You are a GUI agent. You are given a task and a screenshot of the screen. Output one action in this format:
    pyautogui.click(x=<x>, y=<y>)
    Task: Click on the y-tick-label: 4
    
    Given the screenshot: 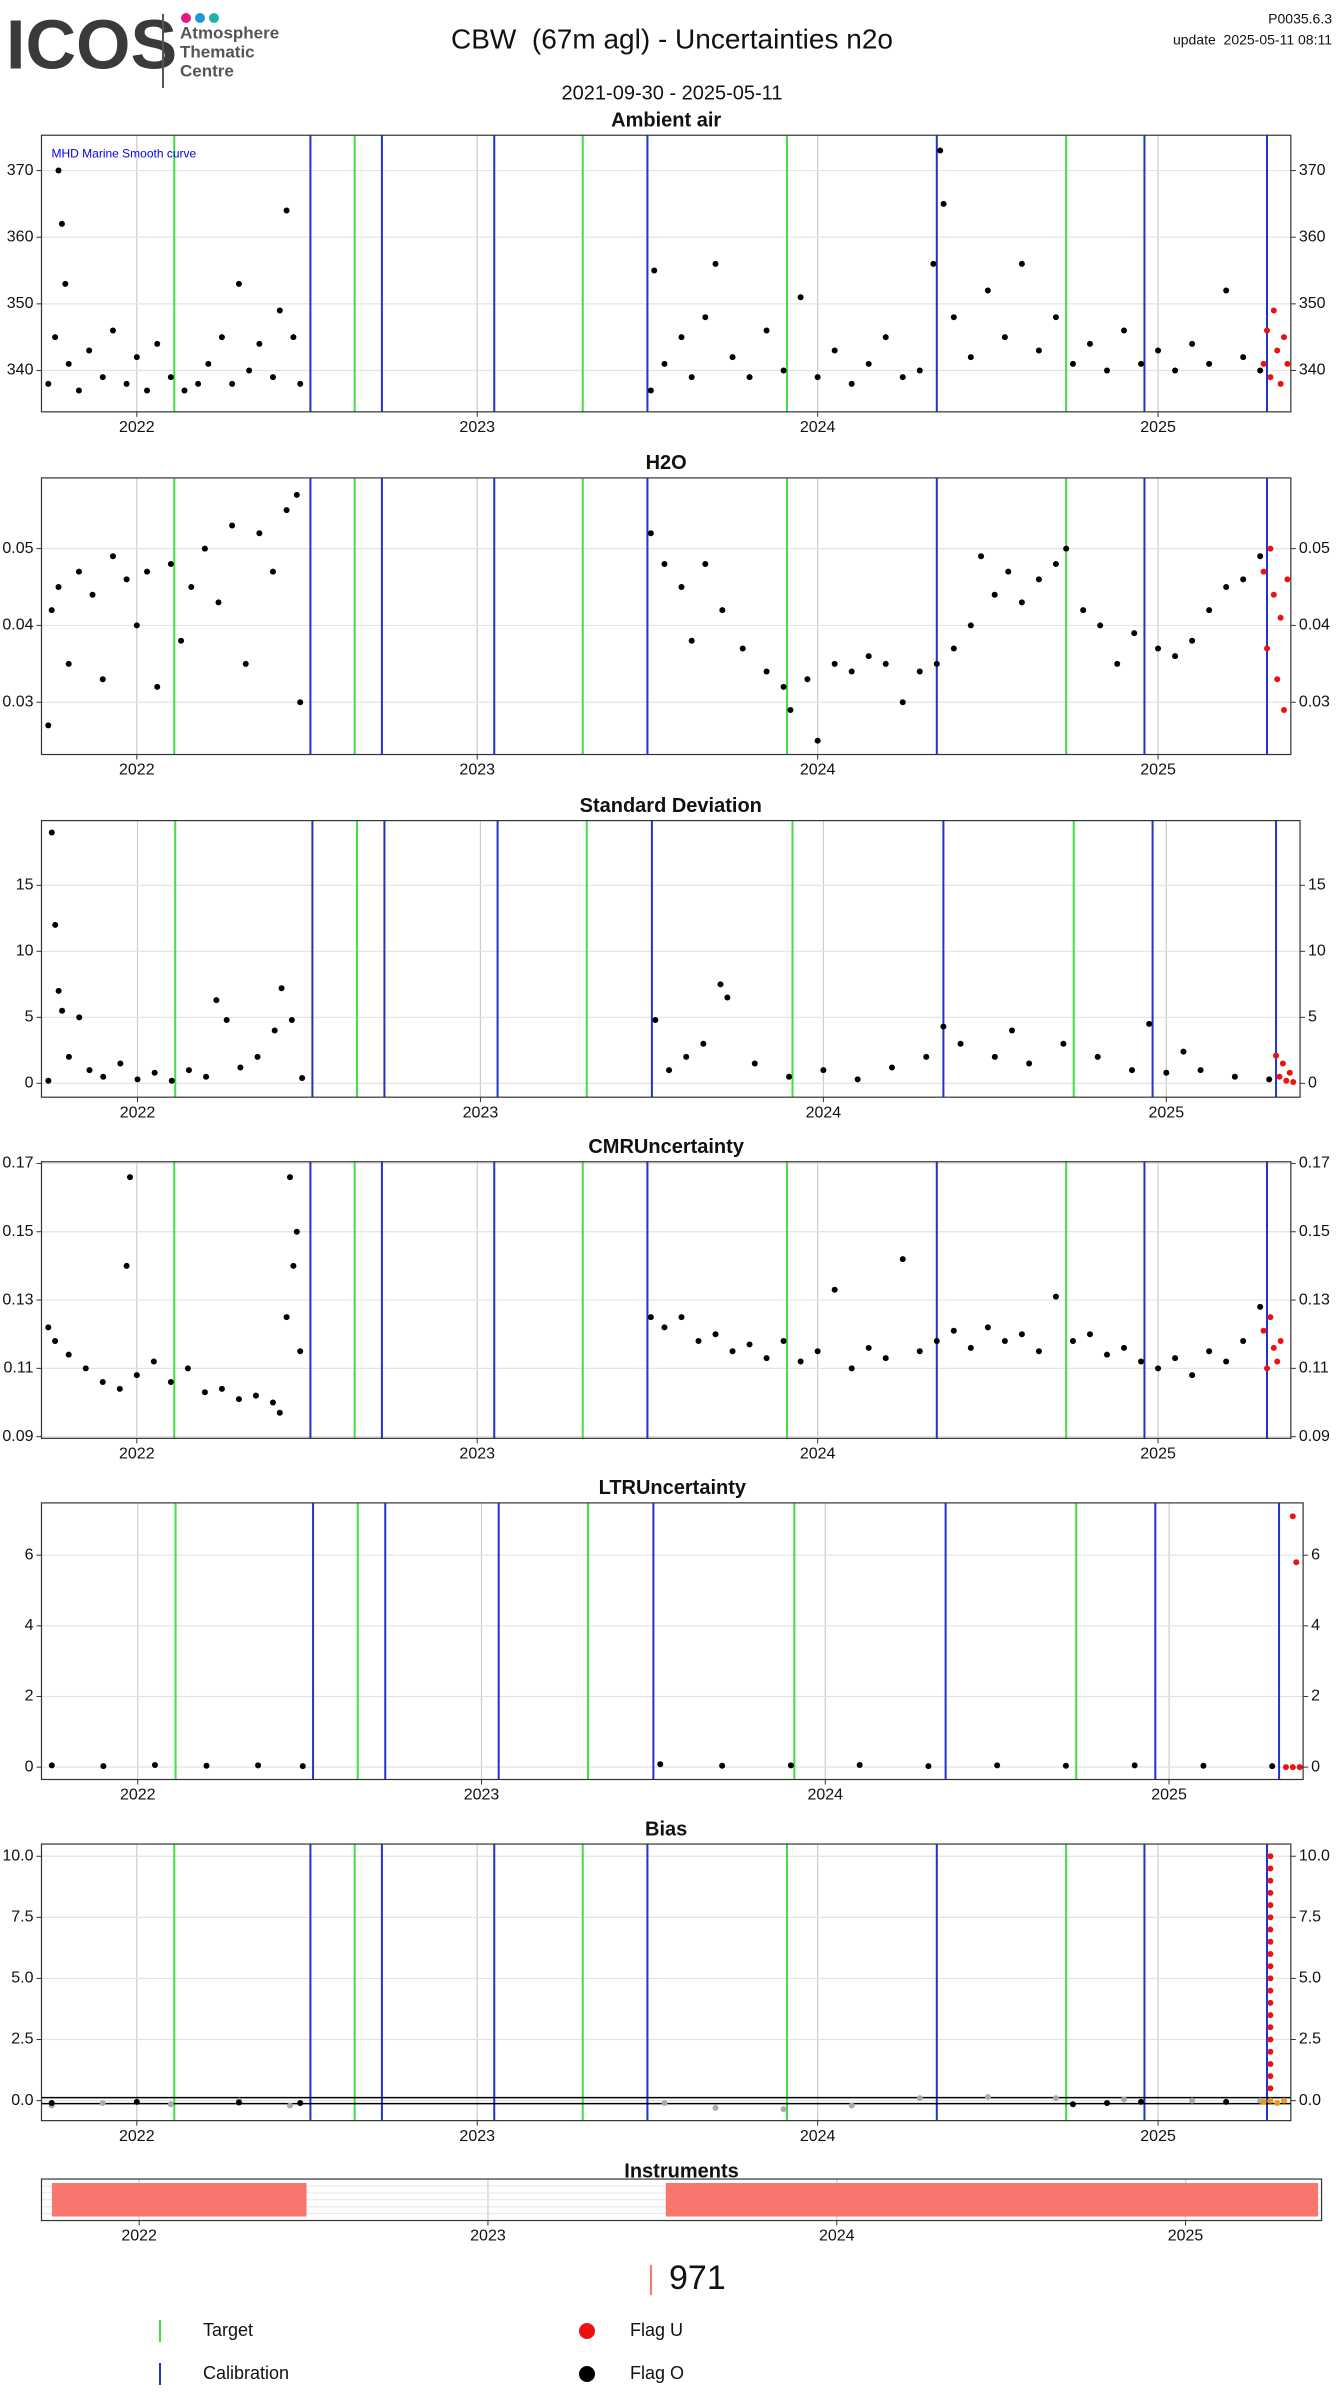 What is the action you would take?
    pyautogui.click(x=1315, y=1625)
    